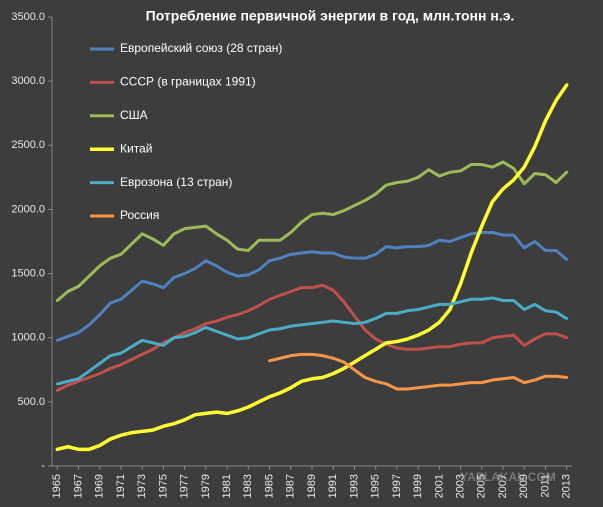 Image resolution: width=603 pixels, height=507 pixels. What do you see at coordinates (134, 115) in the screenshot?
I see `legend-label: США` at bounding box center [134, 115].